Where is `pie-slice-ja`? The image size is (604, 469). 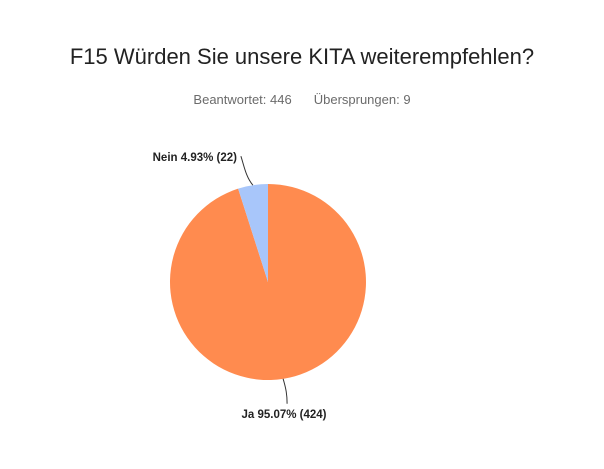
pie-slice-ja is located at coordinates (267, 282).